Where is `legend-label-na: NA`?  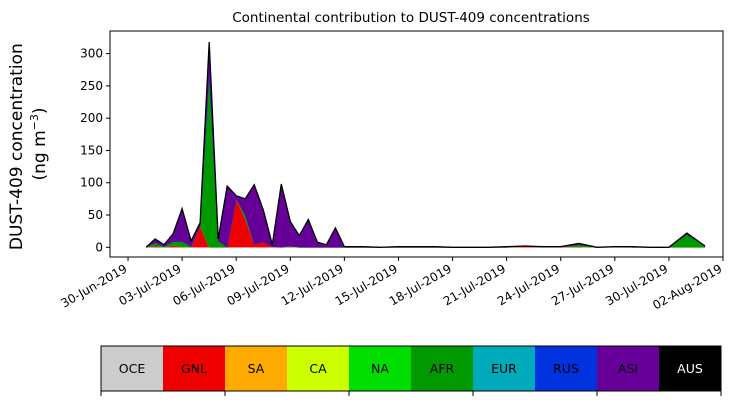
legend-label-na: NA is located at coordinates (380, 368).